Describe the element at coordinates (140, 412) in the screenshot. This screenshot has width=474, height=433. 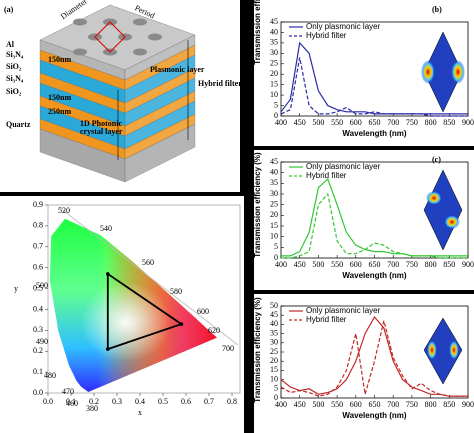
I see `x-axis-label: x` at that location.